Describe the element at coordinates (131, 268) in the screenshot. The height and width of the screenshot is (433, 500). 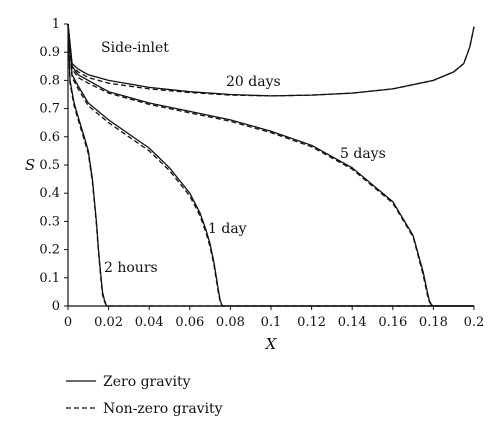
I see `annotation-2-hours: 2 hours` at that location.